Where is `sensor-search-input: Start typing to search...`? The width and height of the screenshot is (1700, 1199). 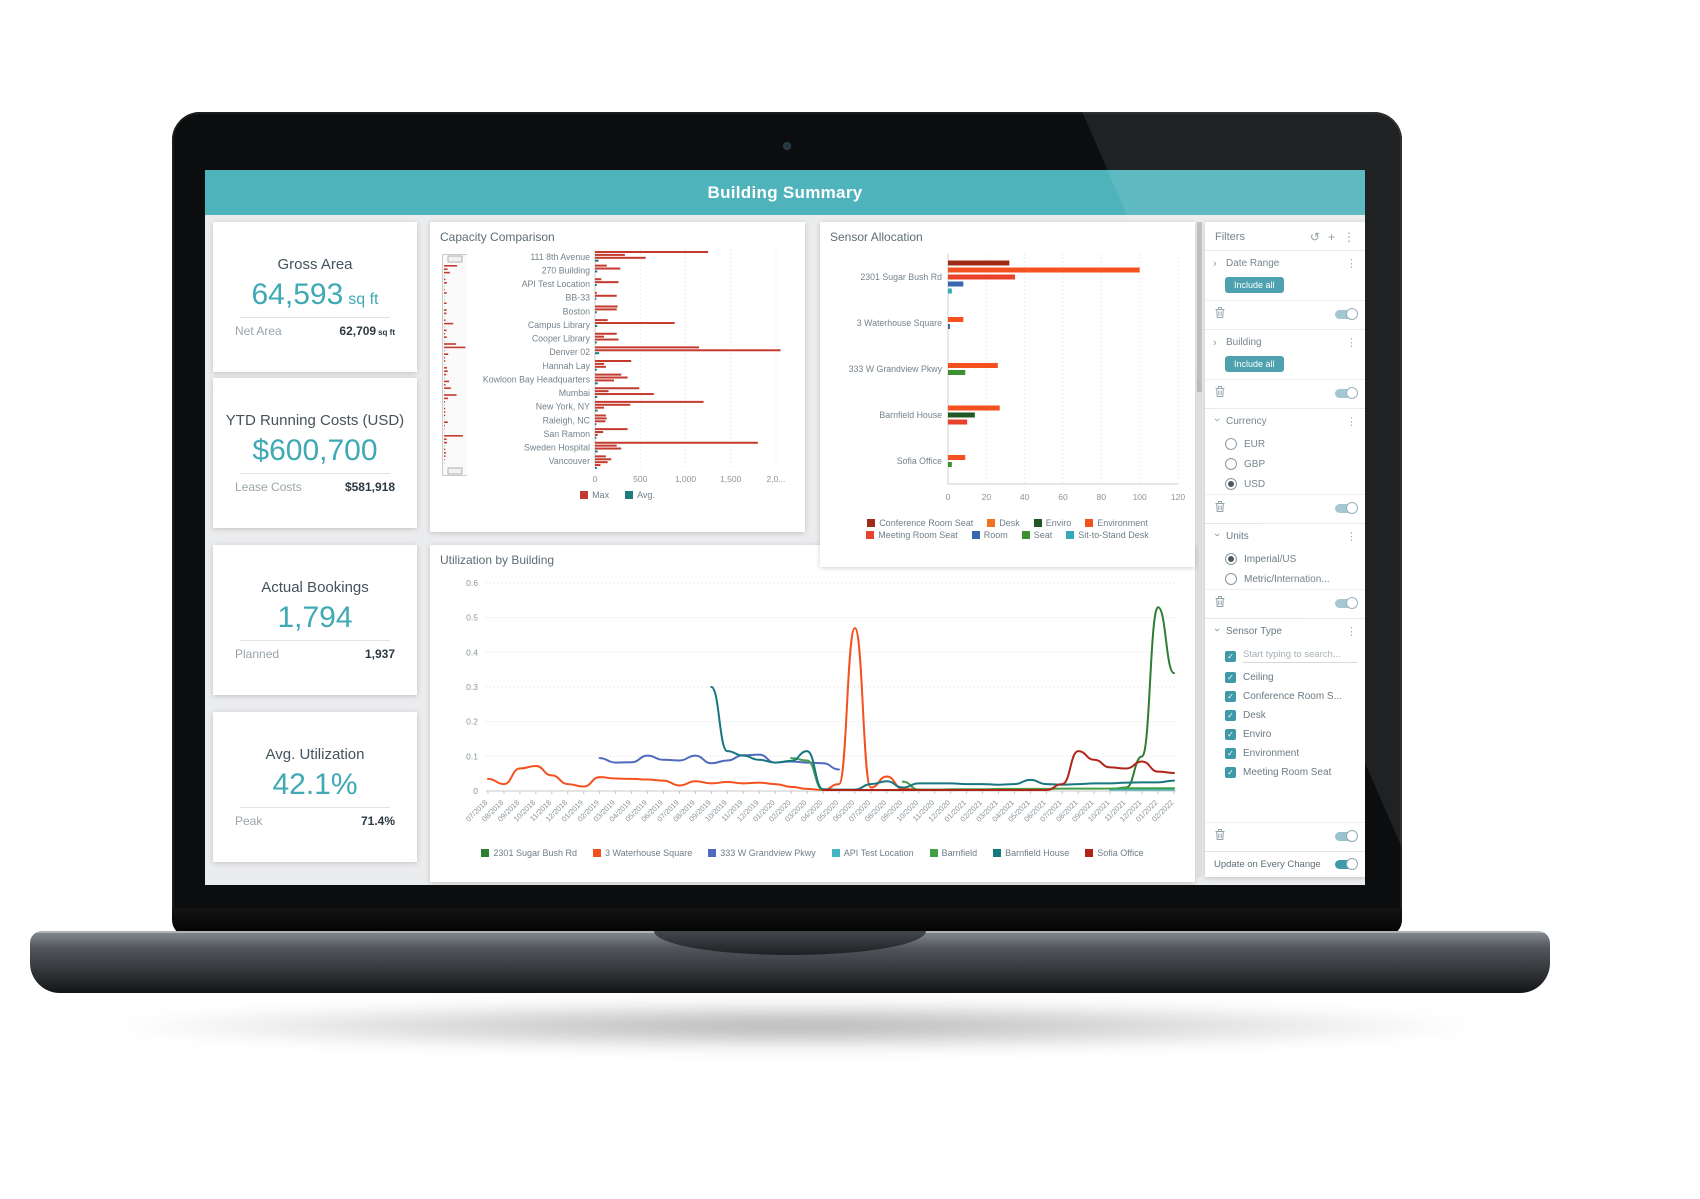 sensor-search-input: Start typing to search... is located at coordinates (1300, 656).